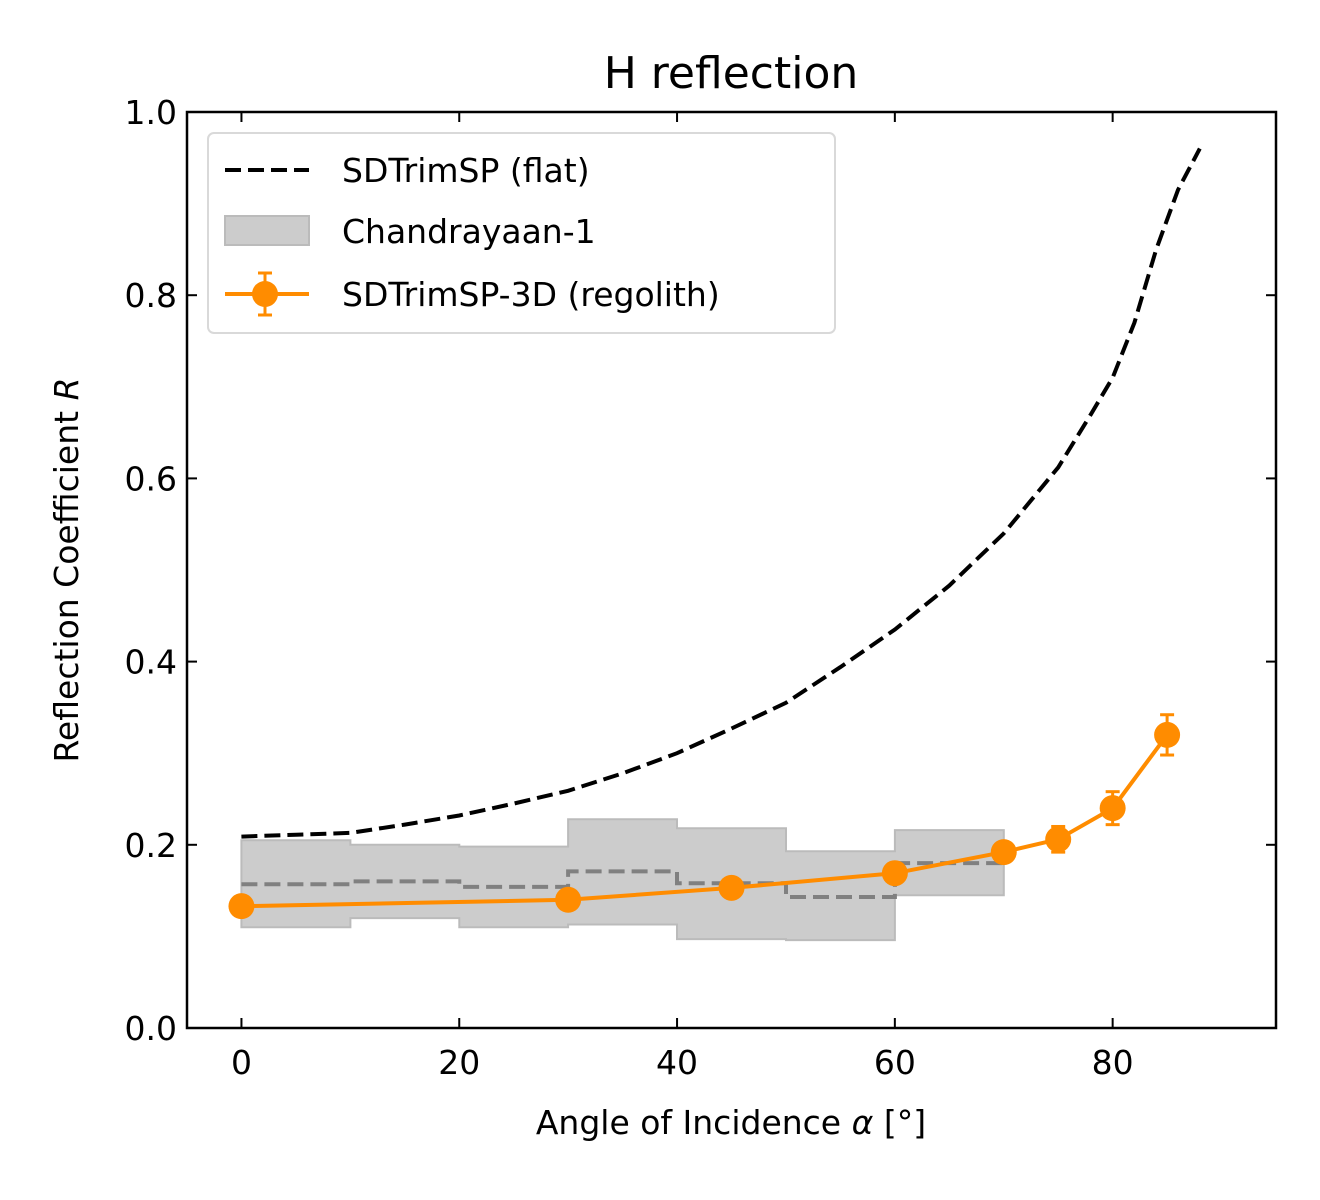 This screenshot has height=1200, width=1320. What do you see at coordinates (677, 1062) in the screenshot?
I see `x-tick-label: 40` at bounding box center [677, 1062].